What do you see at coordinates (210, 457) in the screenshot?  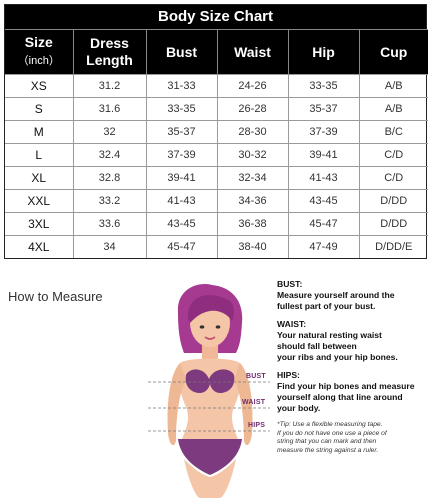 I see `briefs` at bounding box center [210, 457].